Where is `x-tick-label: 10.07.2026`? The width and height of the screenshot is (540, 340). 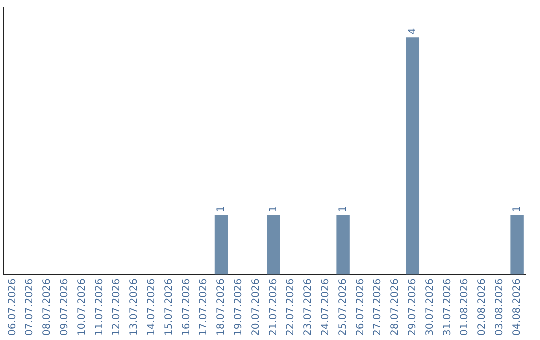
x-tick-label: 10.07.2026 is located at coordinates (82, 307).